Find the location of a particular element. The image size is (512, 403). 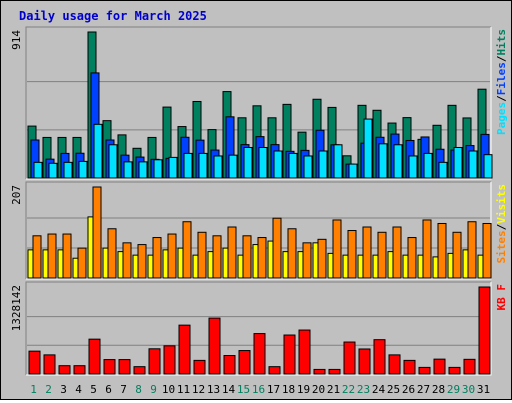

x-tick-label: 28 is located at coordinates (438, 389).